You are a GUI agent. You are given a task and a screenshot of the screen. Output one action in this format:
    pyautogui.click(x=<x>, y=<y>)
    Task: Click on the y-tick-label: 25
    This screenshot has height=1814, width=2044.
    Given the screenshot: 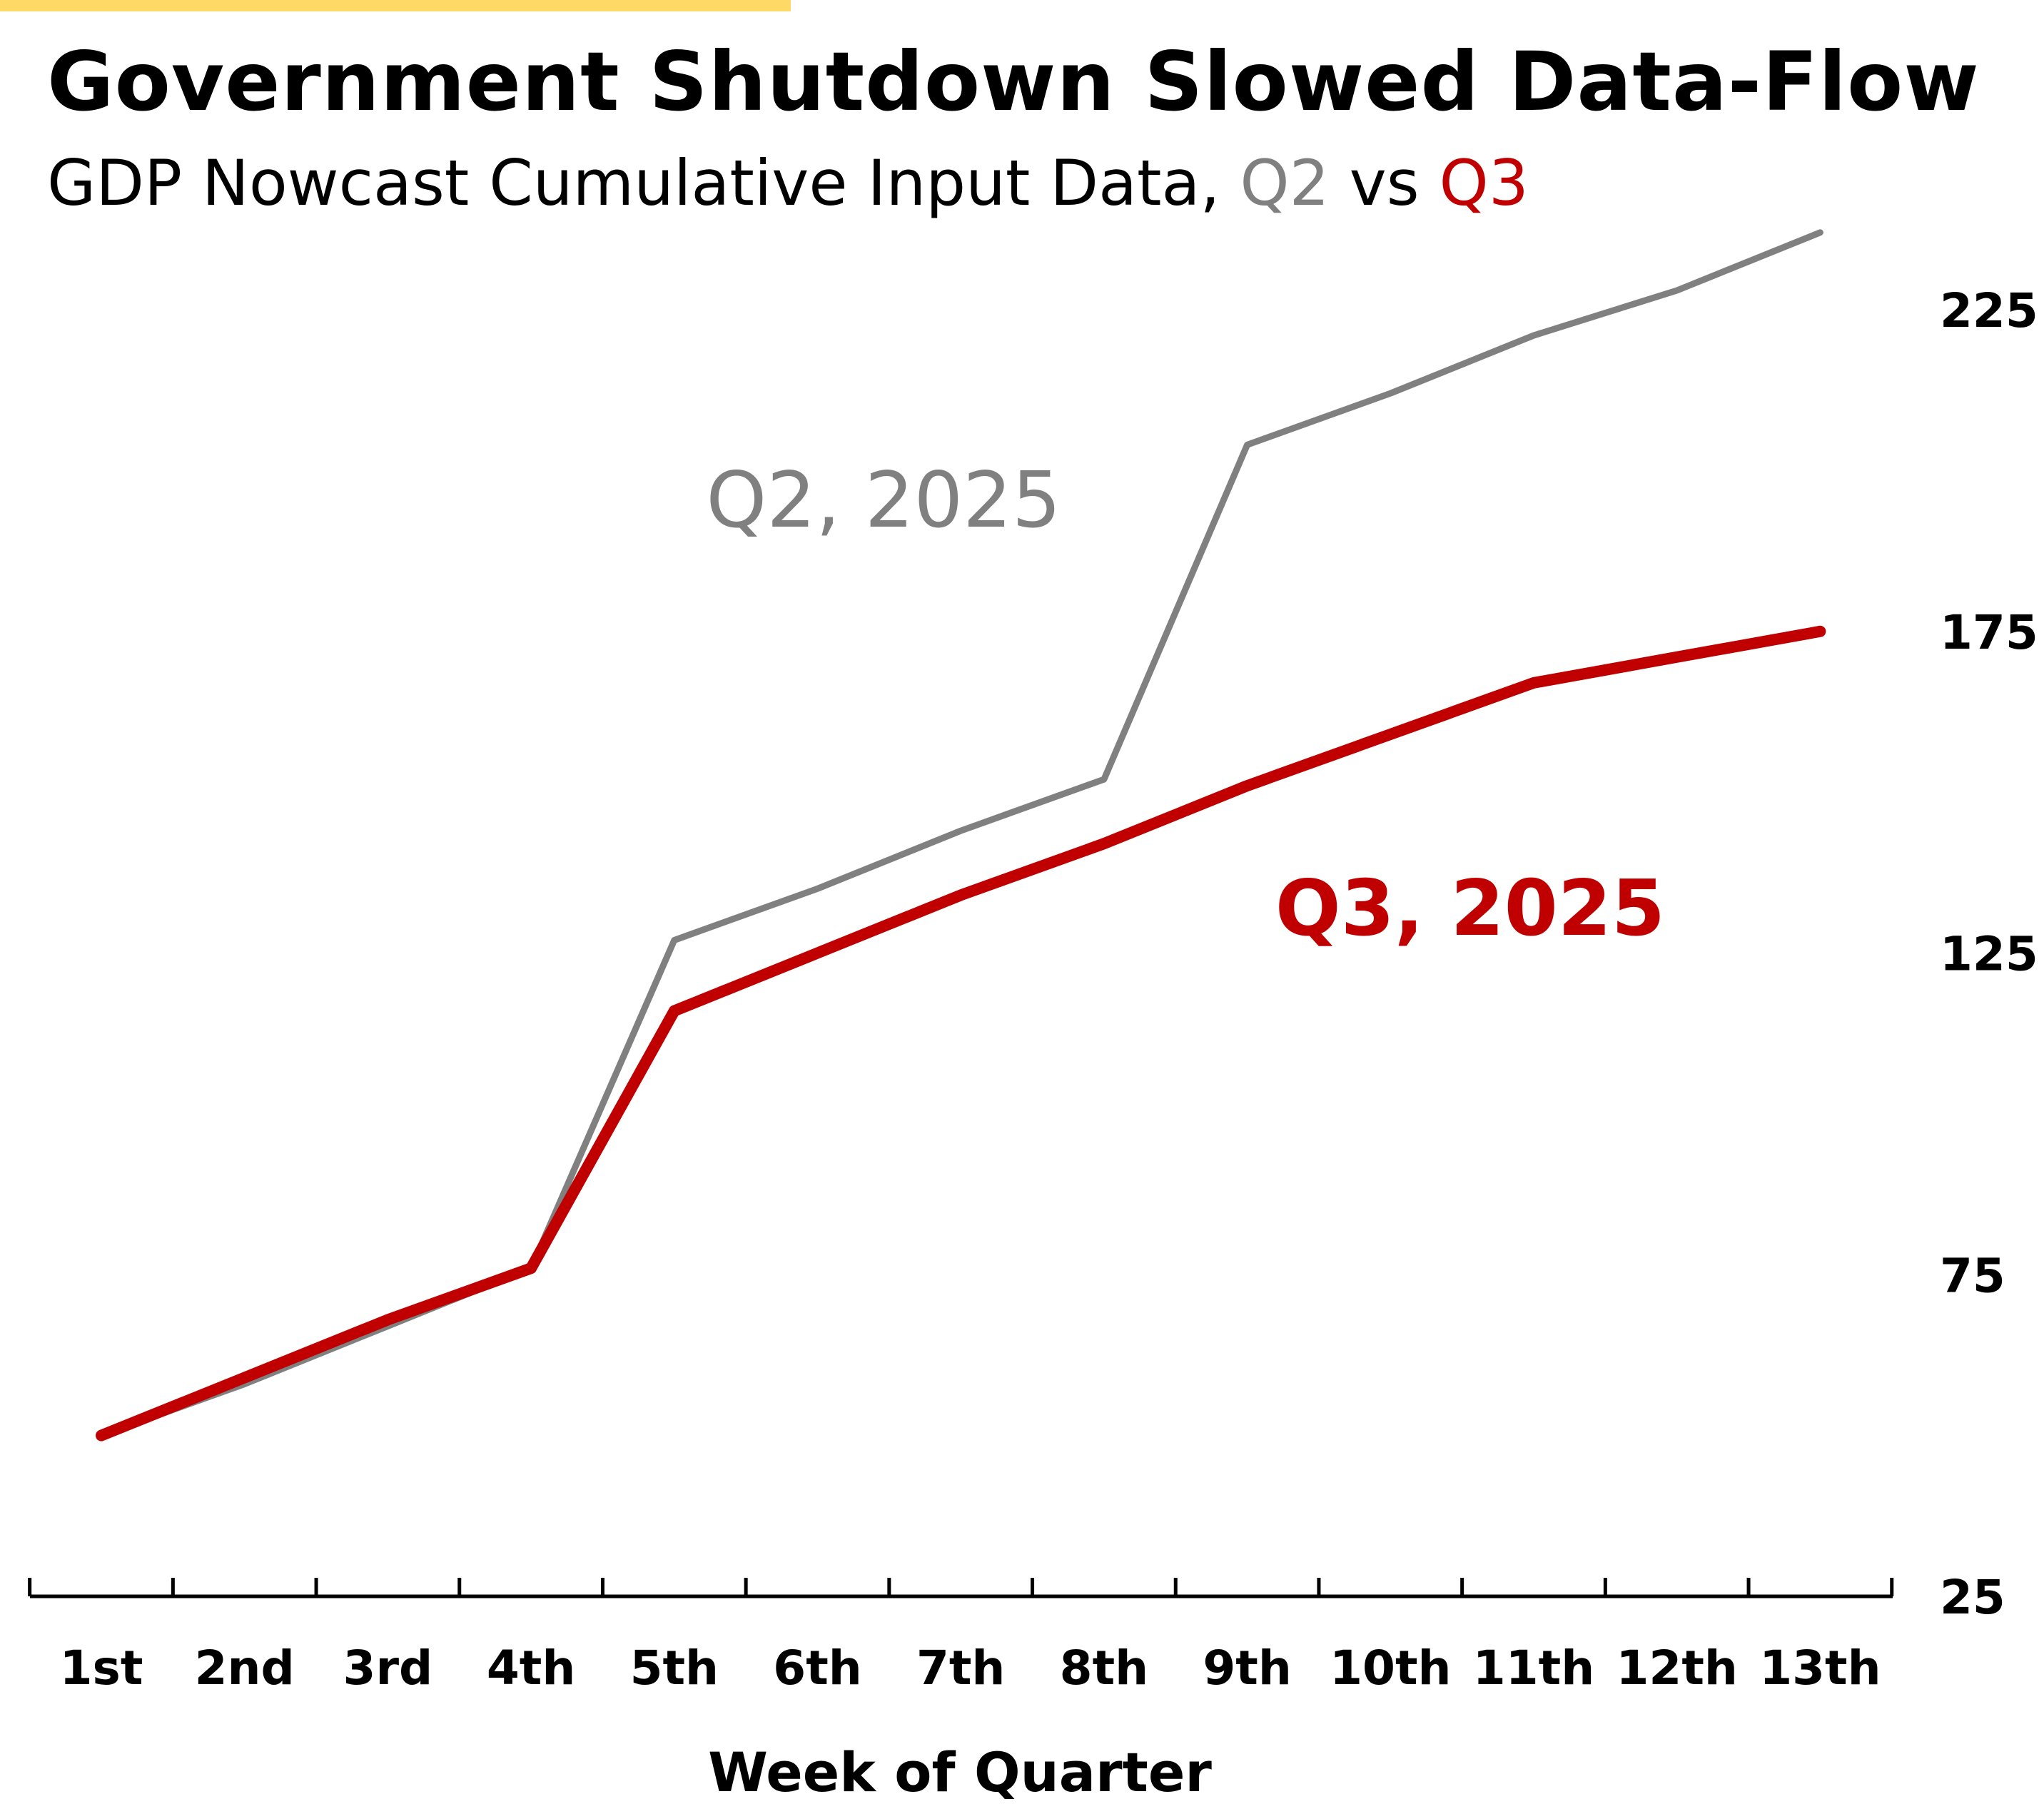 What is the action you would take?
    pyautogui.click(x=1972, y=1597)
    